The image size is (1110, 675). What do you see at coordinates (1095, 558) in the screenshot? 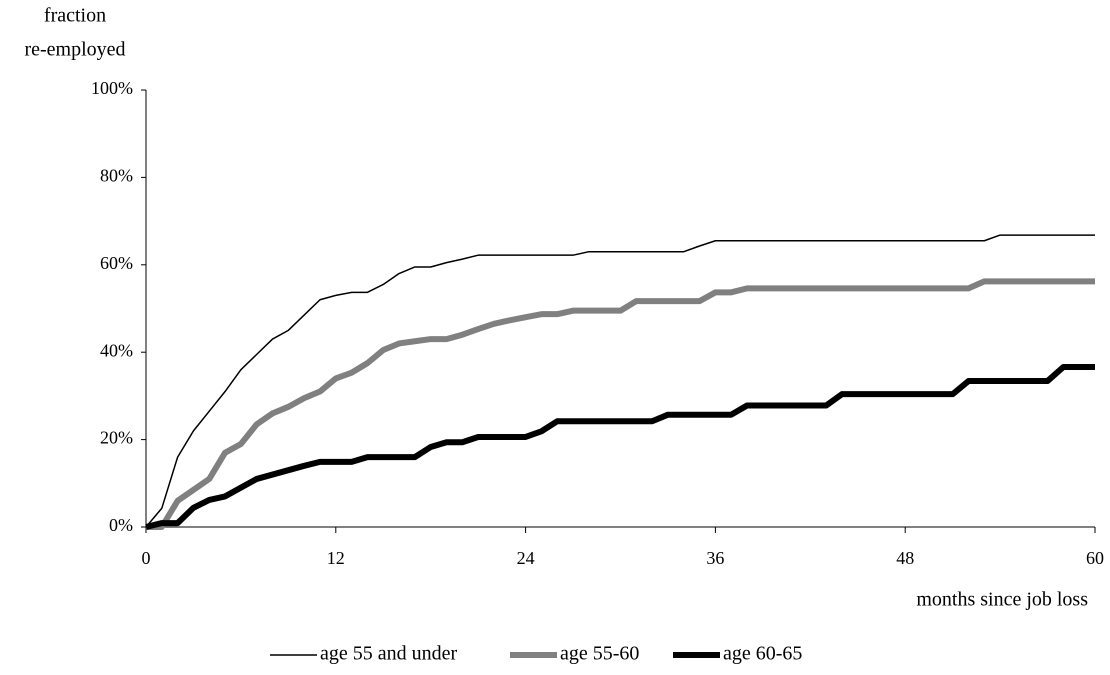
I see `x-tick-label: 60` at bounding box center [1095, 558].